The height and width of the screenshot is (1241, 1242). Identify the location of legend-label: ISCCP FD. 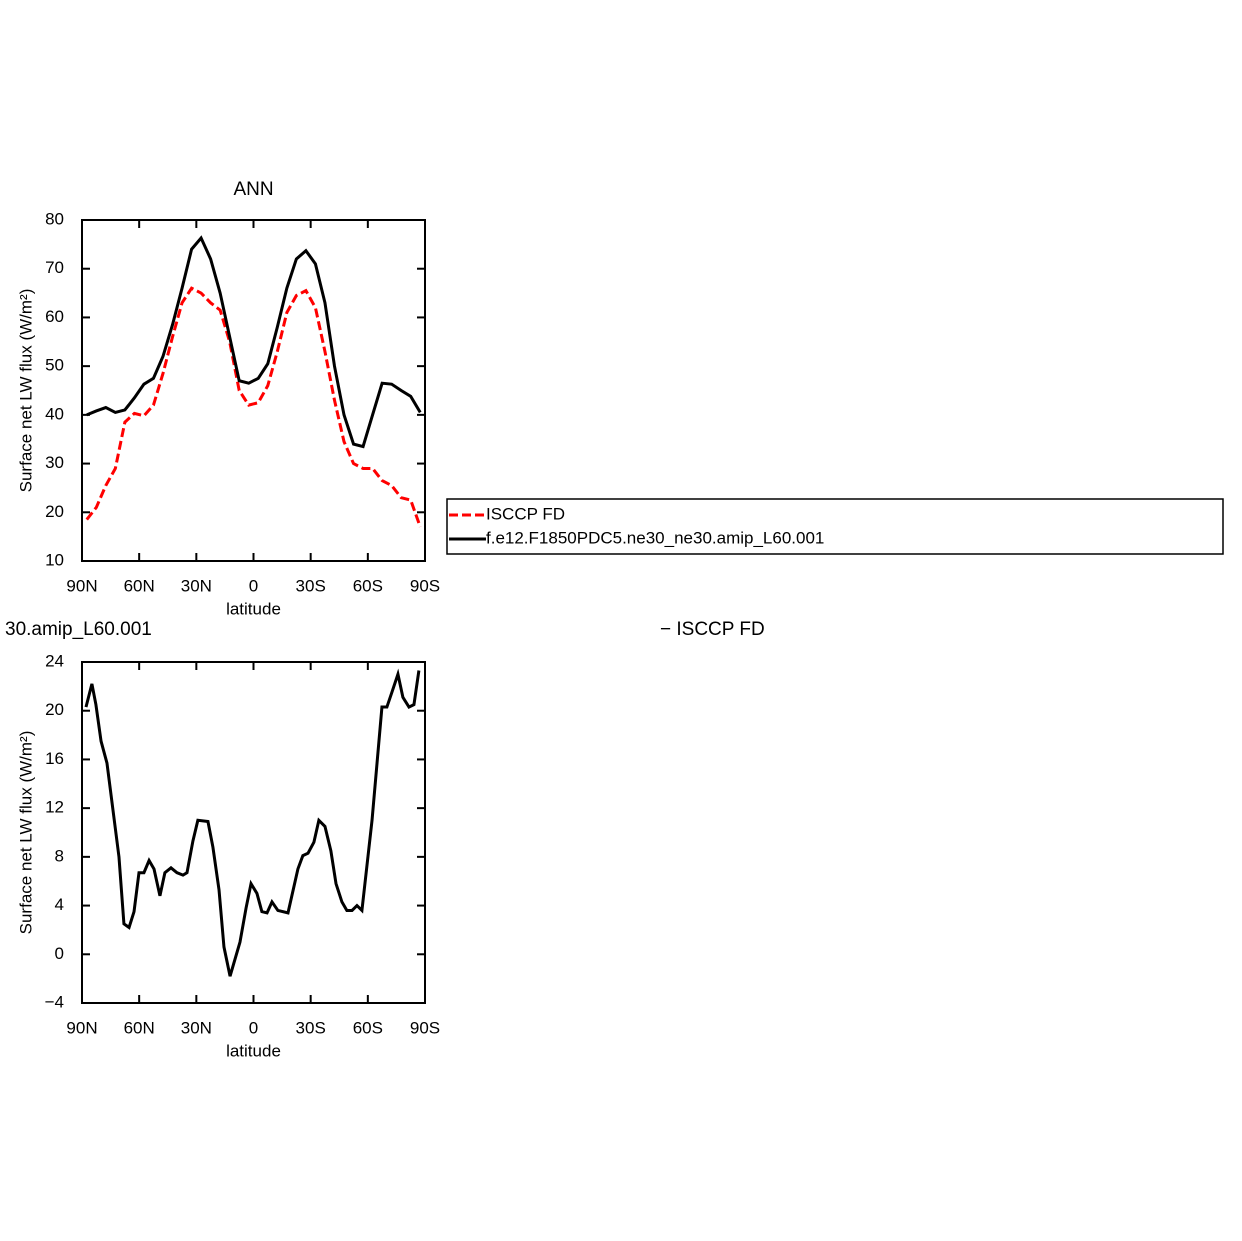
(525, 513).